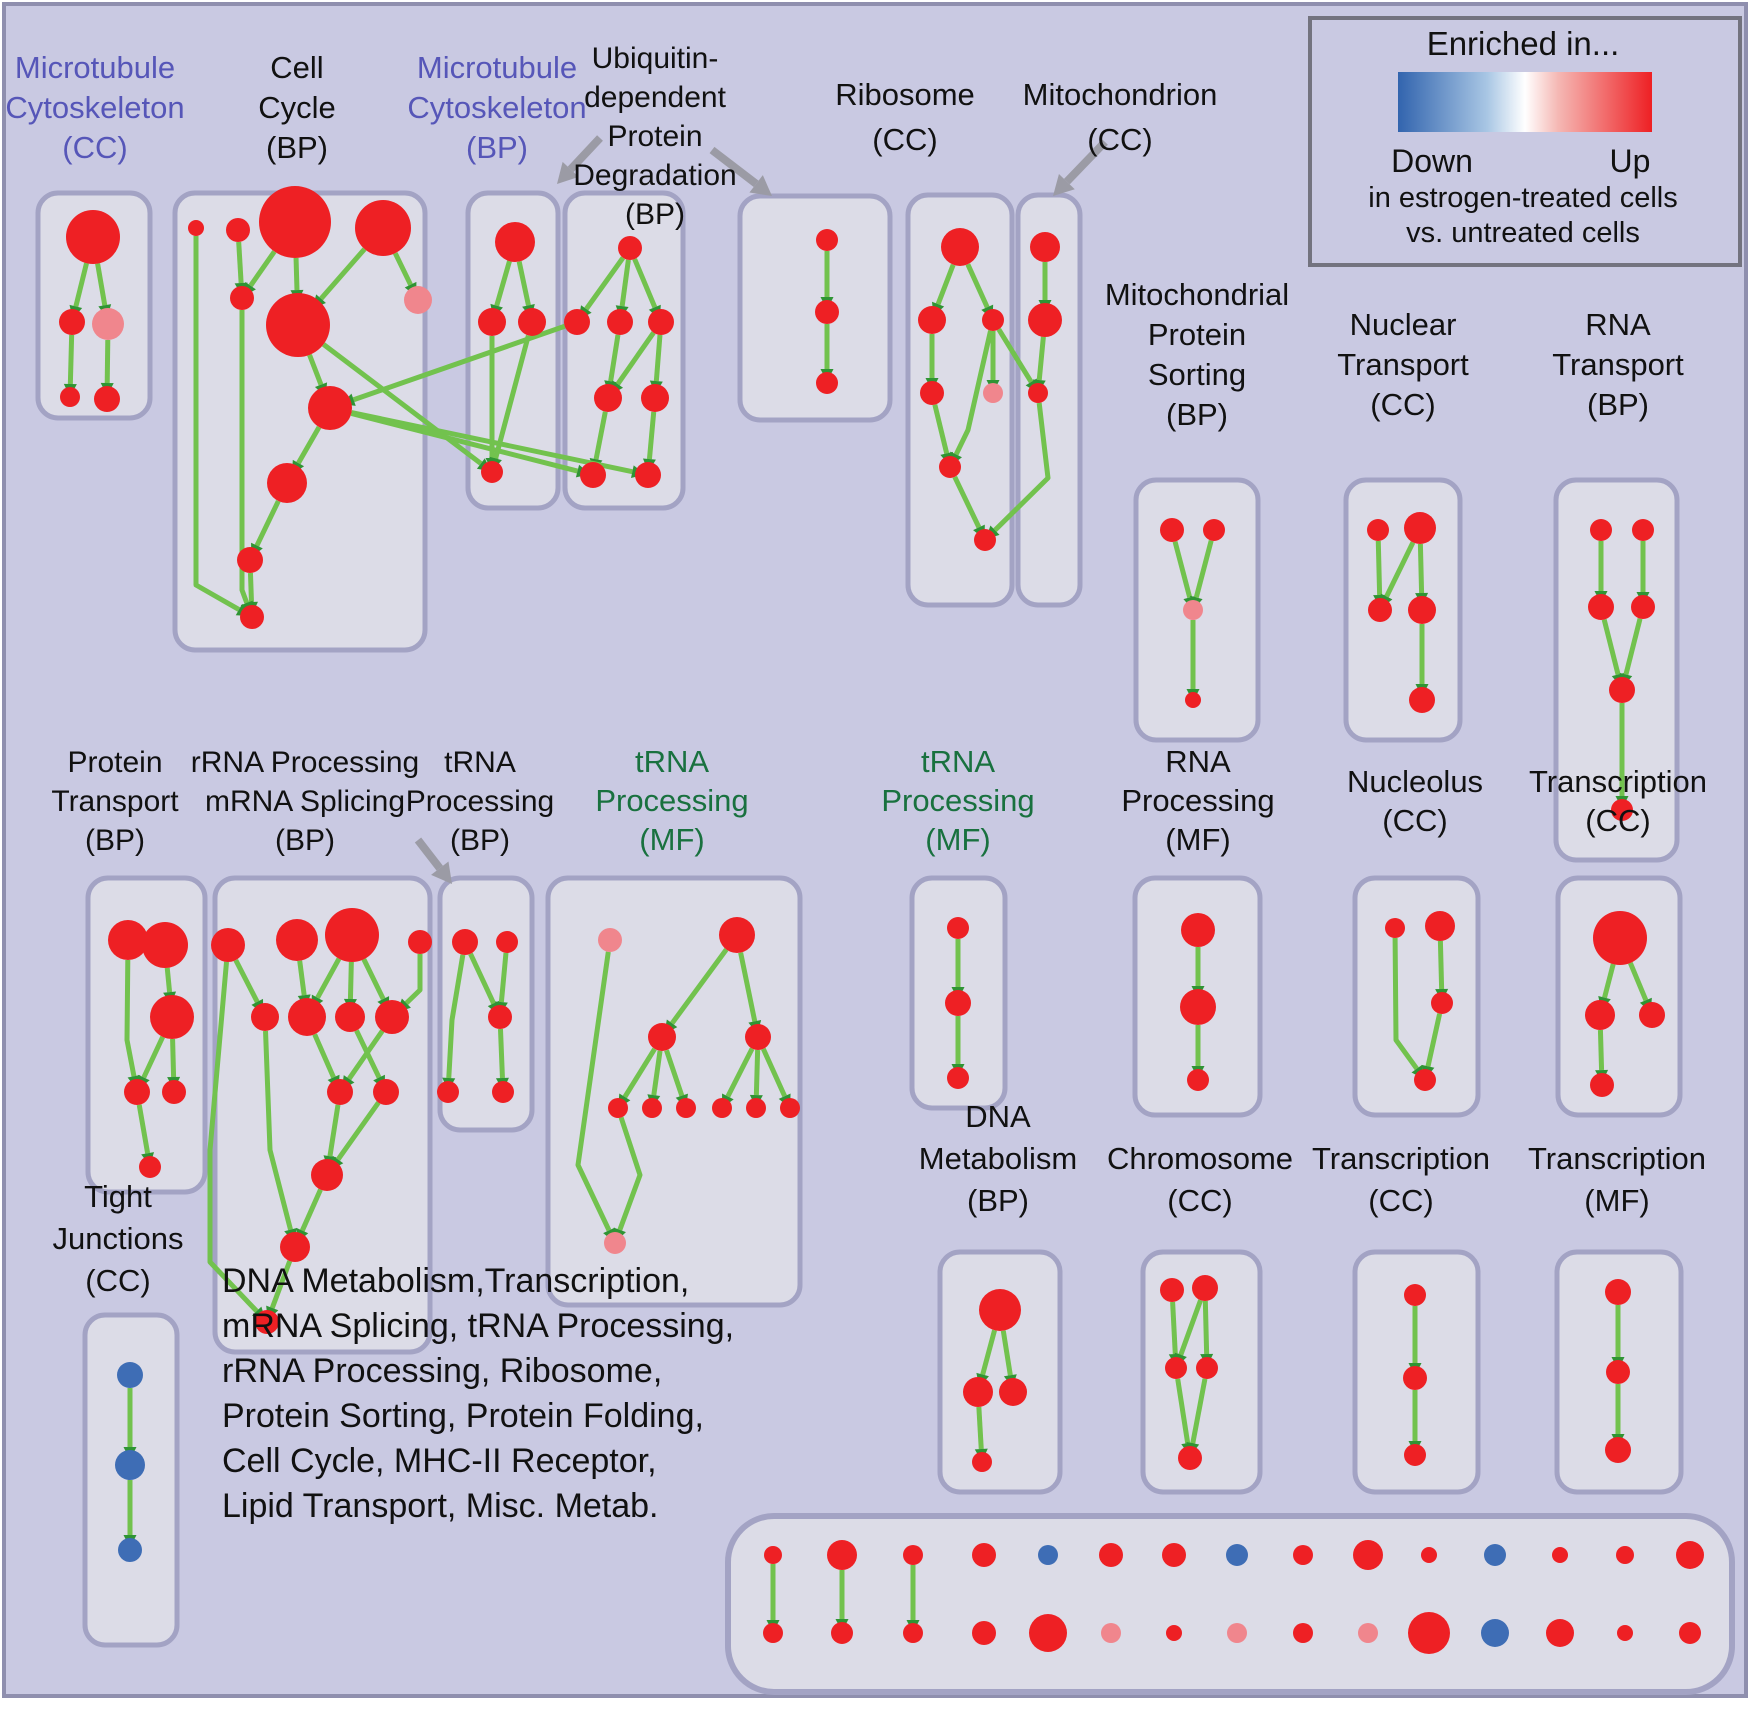 Image resolution: width=1750 pixels, height=1715 pixels. What do you see at coordinates (672, 761) in the screenshot?
I see `cluster-label: tRNA` at bounding box center [672, 761].